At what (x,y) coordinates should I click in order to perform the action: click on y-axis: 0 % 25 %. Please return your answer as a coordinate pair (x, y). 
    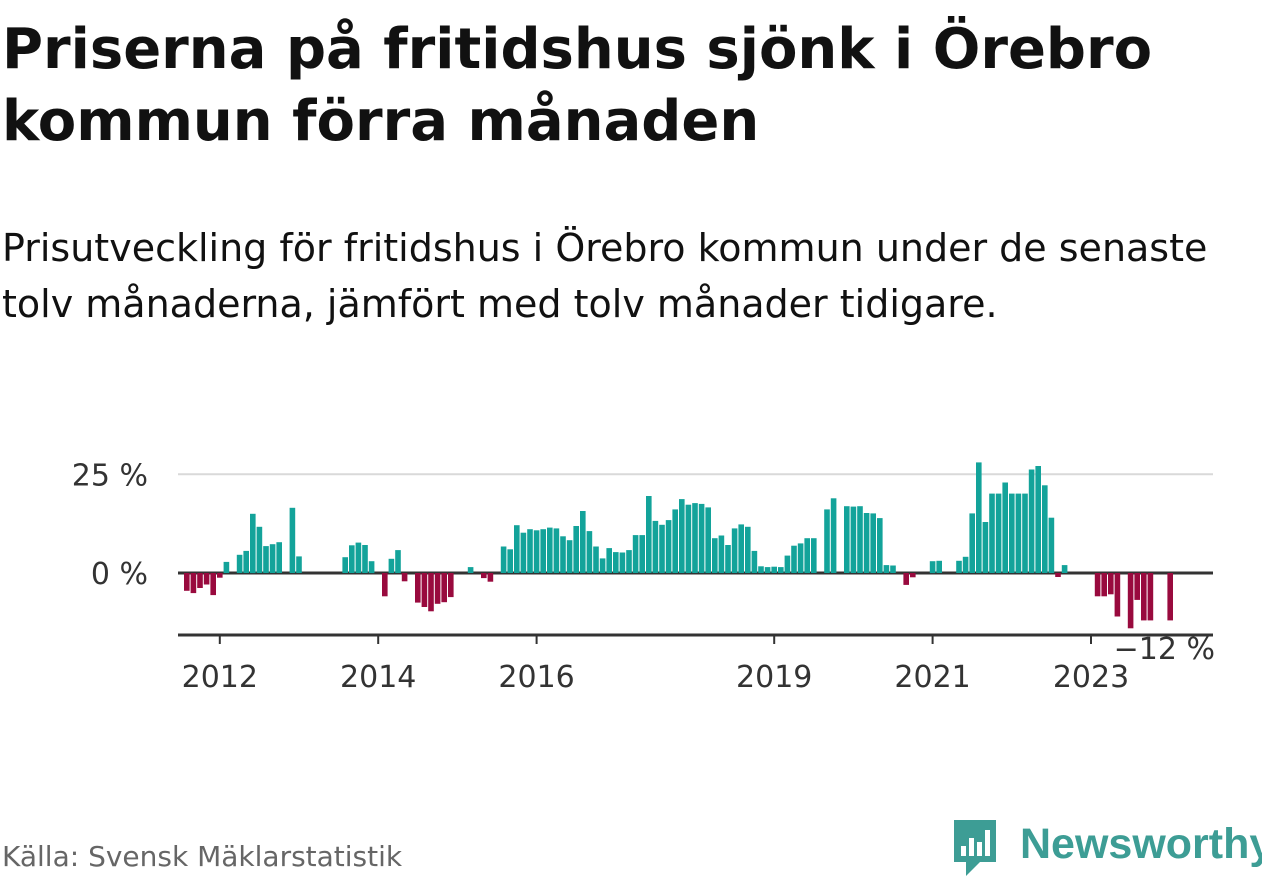
    Looking at the image, I should click on (110, 525).